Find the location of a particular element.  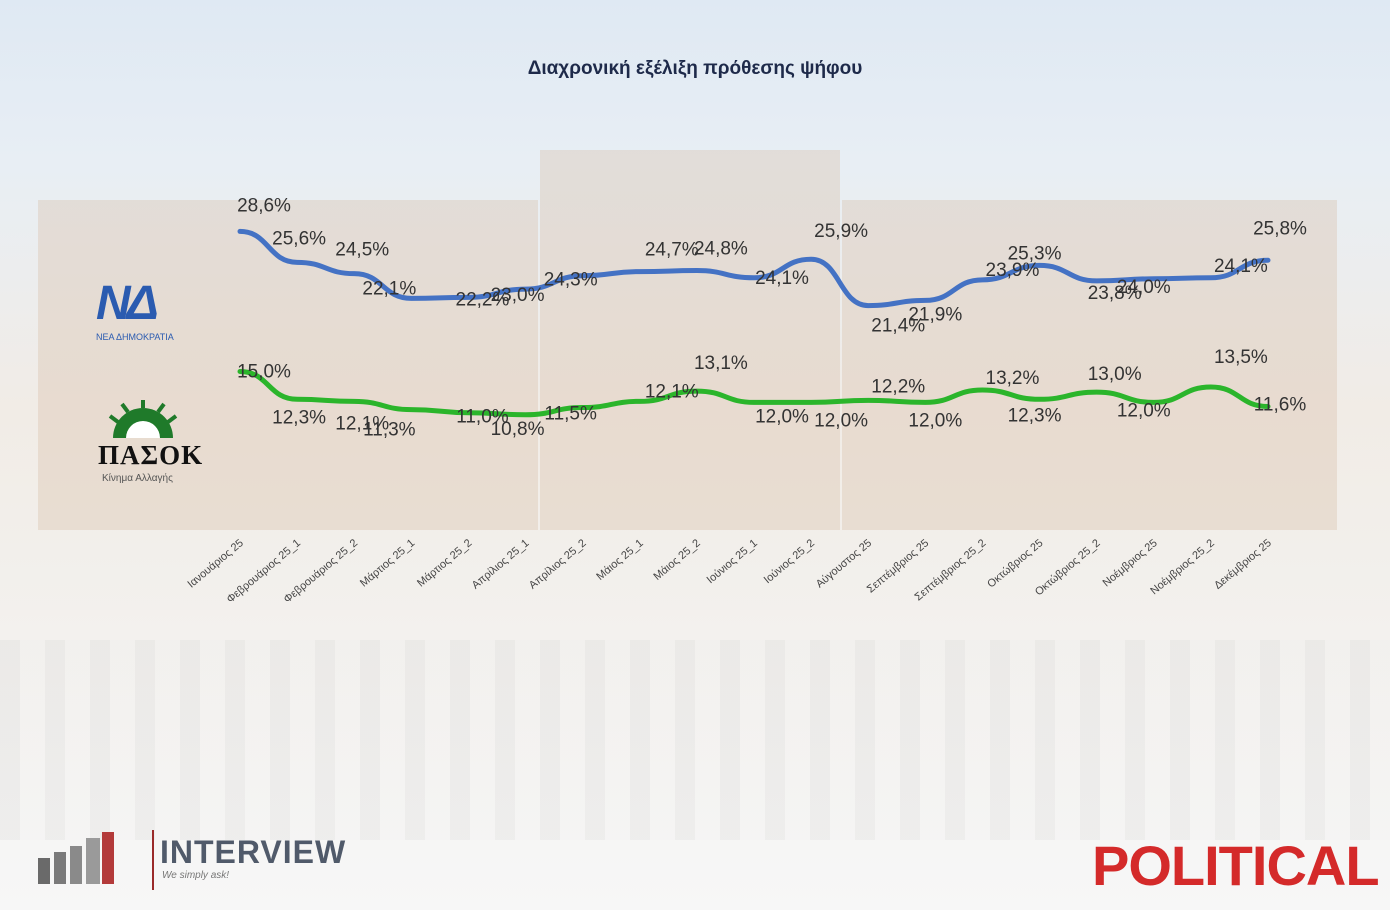

interview-logo: INTERVIEW We simply ask! is located at coordinates (196, 861).